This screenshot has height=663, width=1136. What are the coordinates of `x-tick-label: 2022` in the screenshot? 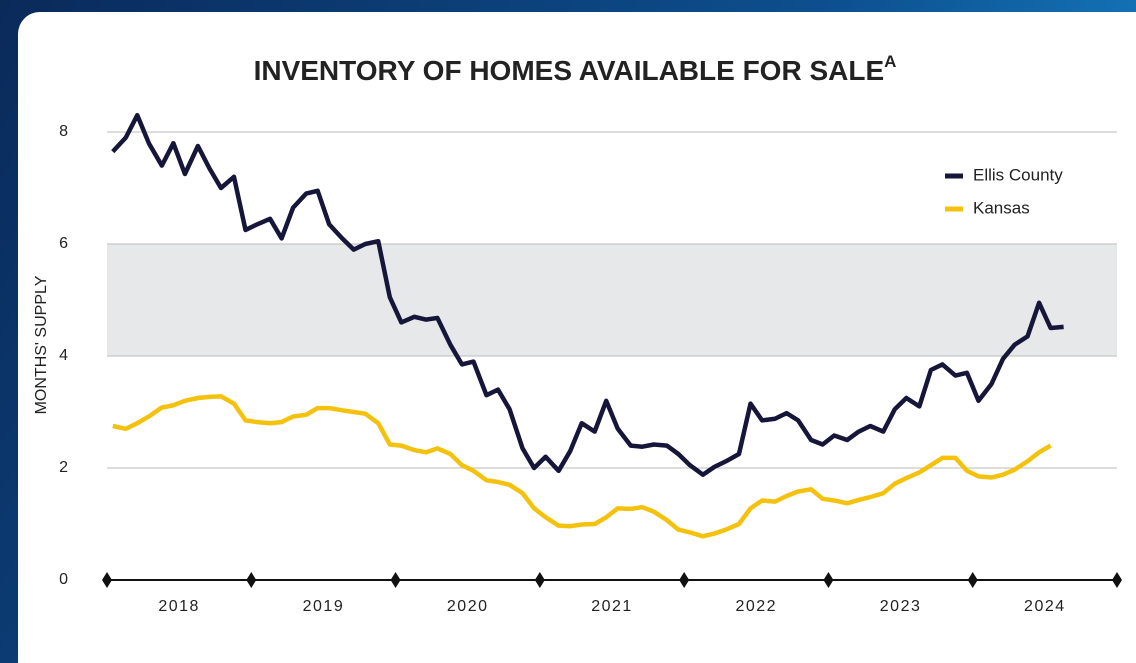 It's located at (756, 606).